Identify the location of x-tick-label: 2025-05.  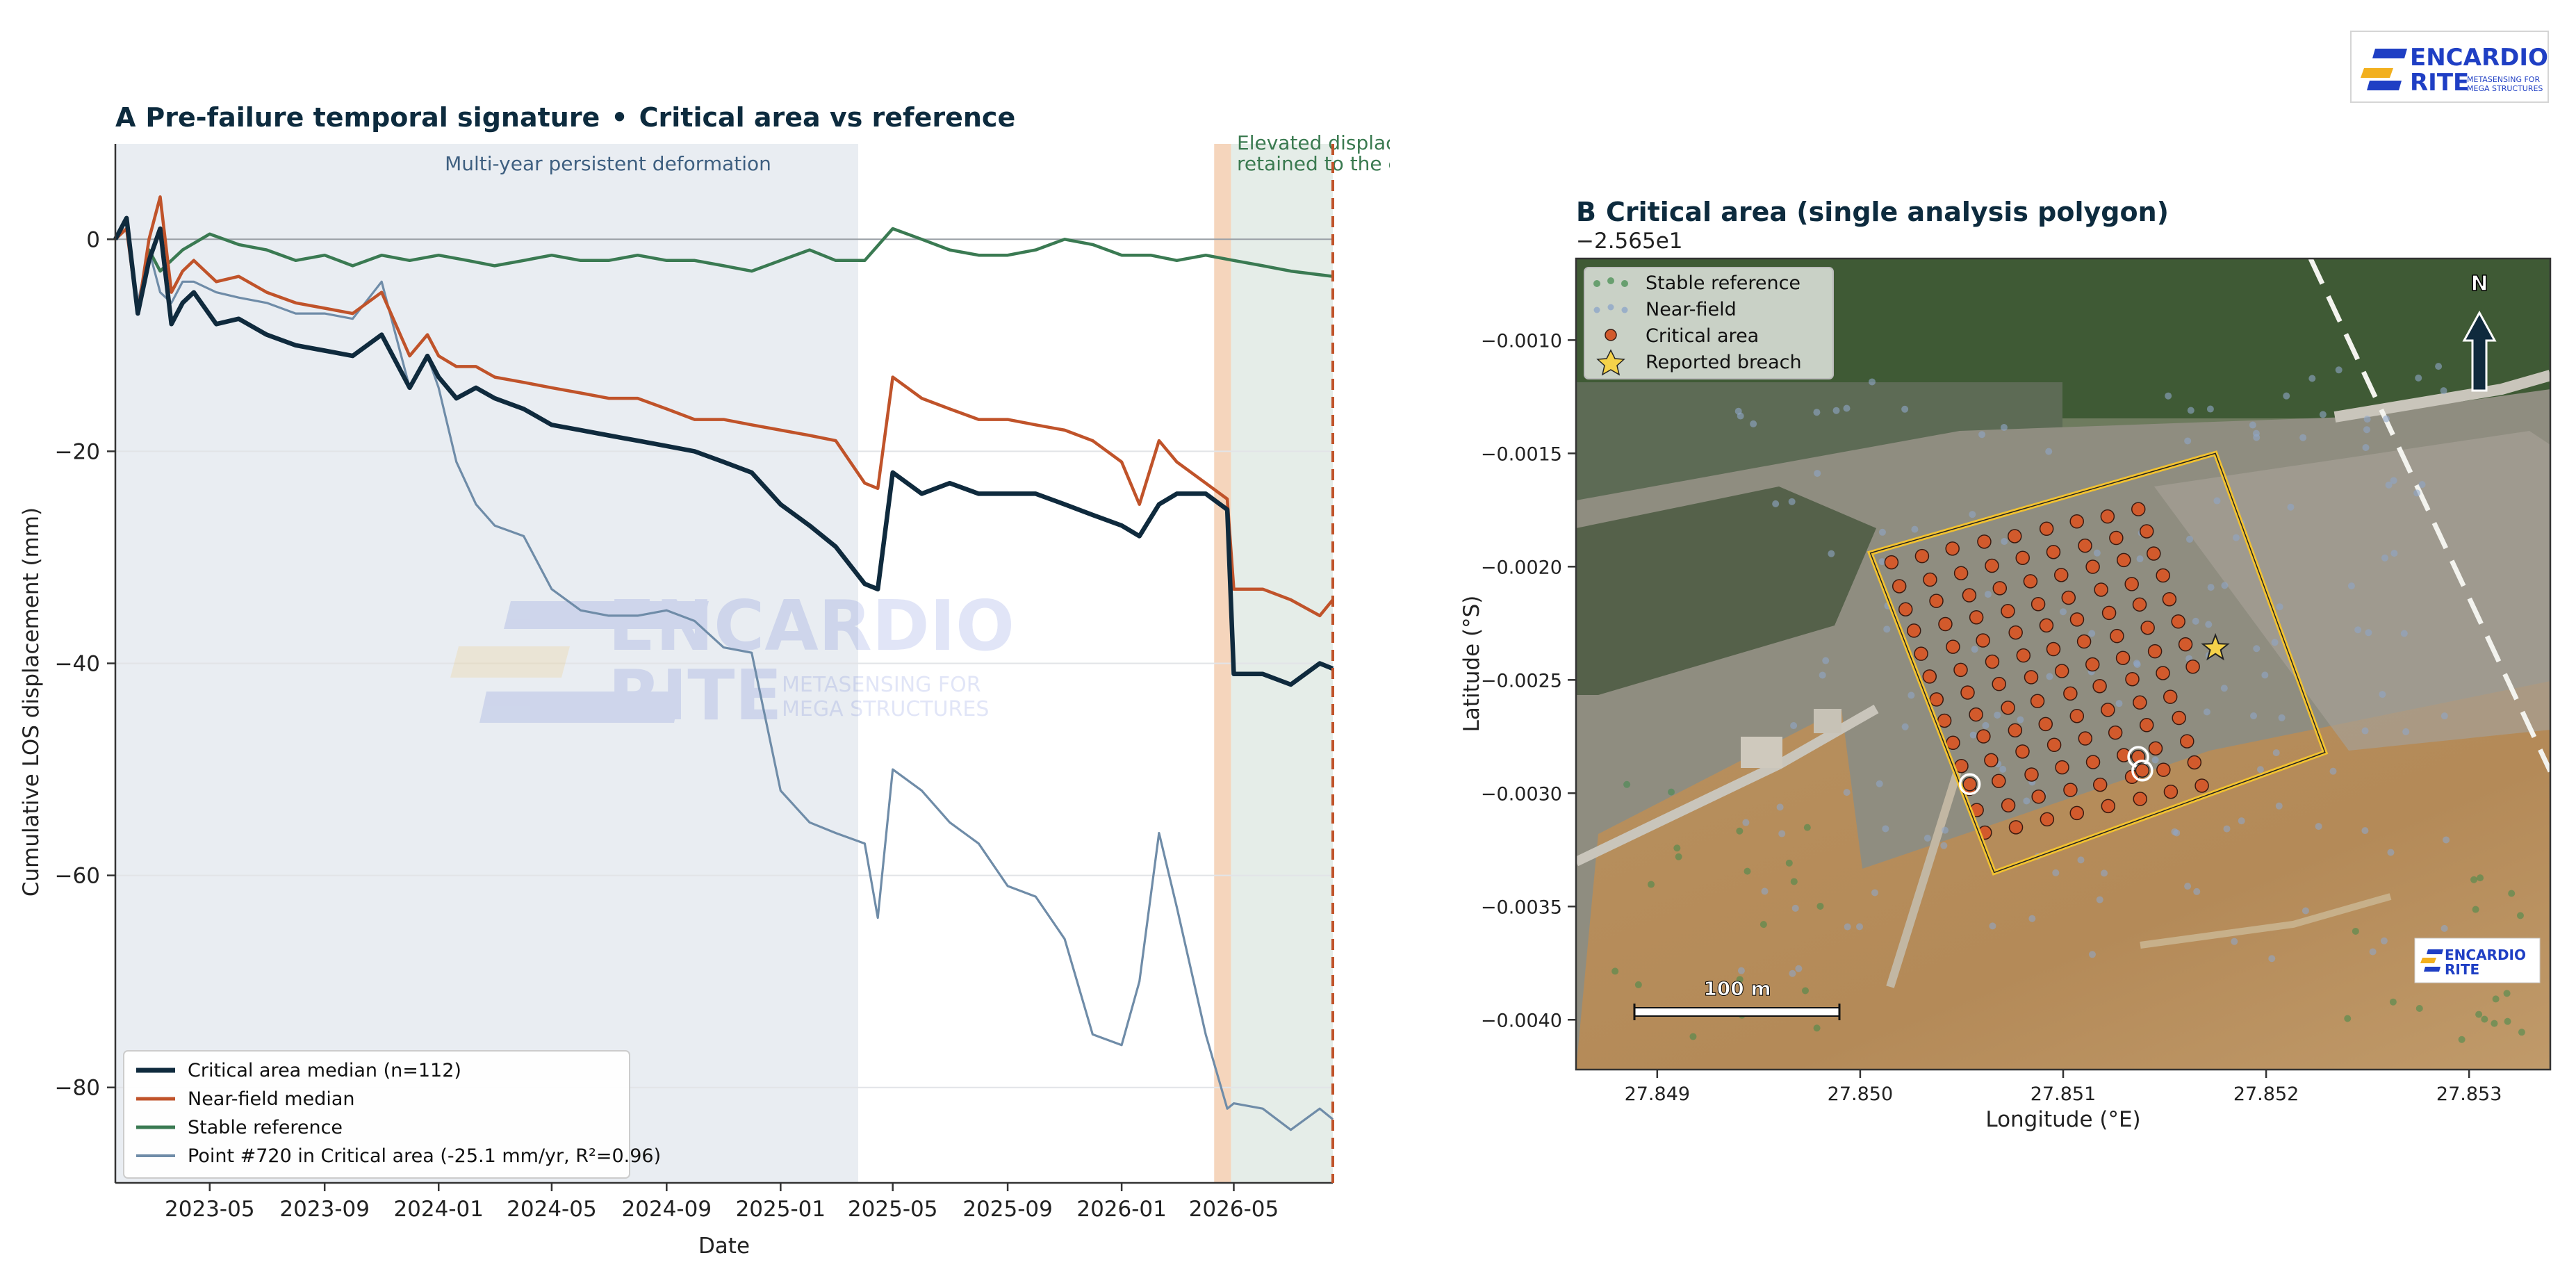
(893, 1209).